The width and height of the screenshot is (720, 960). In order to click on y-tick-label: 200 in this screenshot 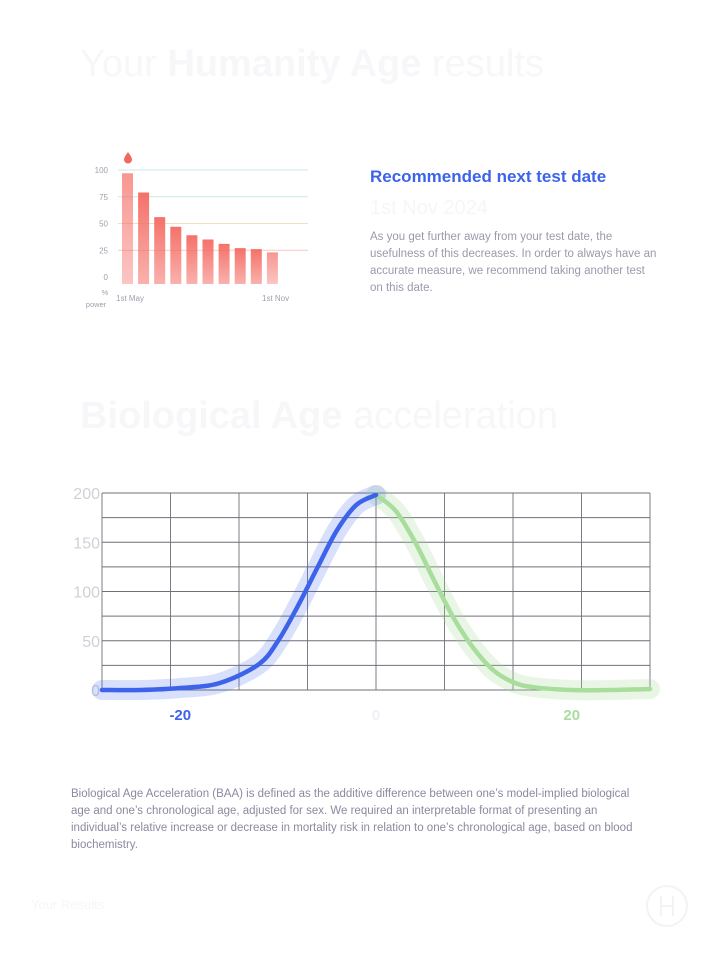, I will do `click(86, 494)`.